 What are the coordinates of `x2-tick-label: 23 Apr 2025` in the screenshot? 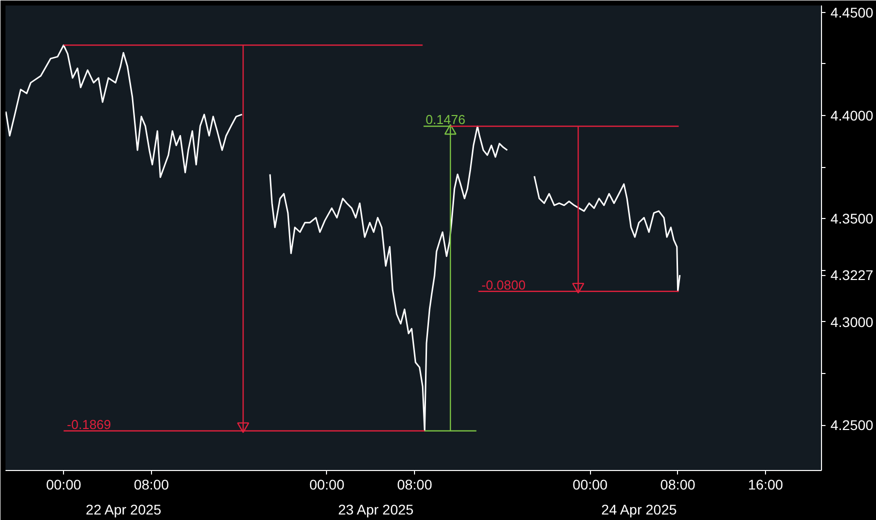 It's located at (376, 510).